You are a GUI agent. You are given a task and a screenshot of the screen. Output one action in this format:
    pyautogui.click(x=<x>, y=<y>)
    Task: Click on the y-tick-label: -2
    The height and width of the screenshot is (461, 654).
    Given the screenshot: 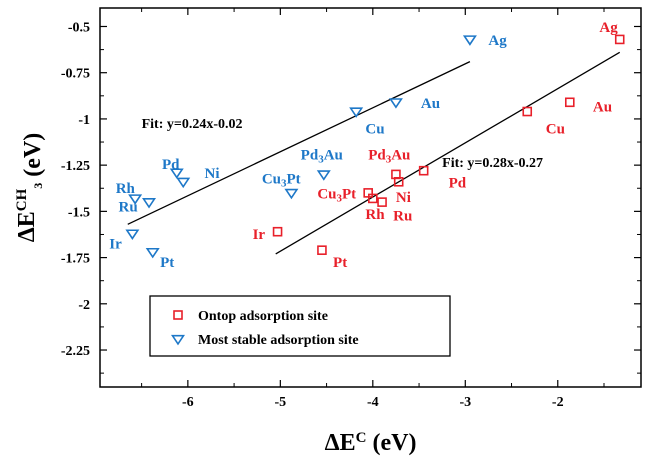 What is the action you would take?
    pyautogui.click(x=84, y=305)
    